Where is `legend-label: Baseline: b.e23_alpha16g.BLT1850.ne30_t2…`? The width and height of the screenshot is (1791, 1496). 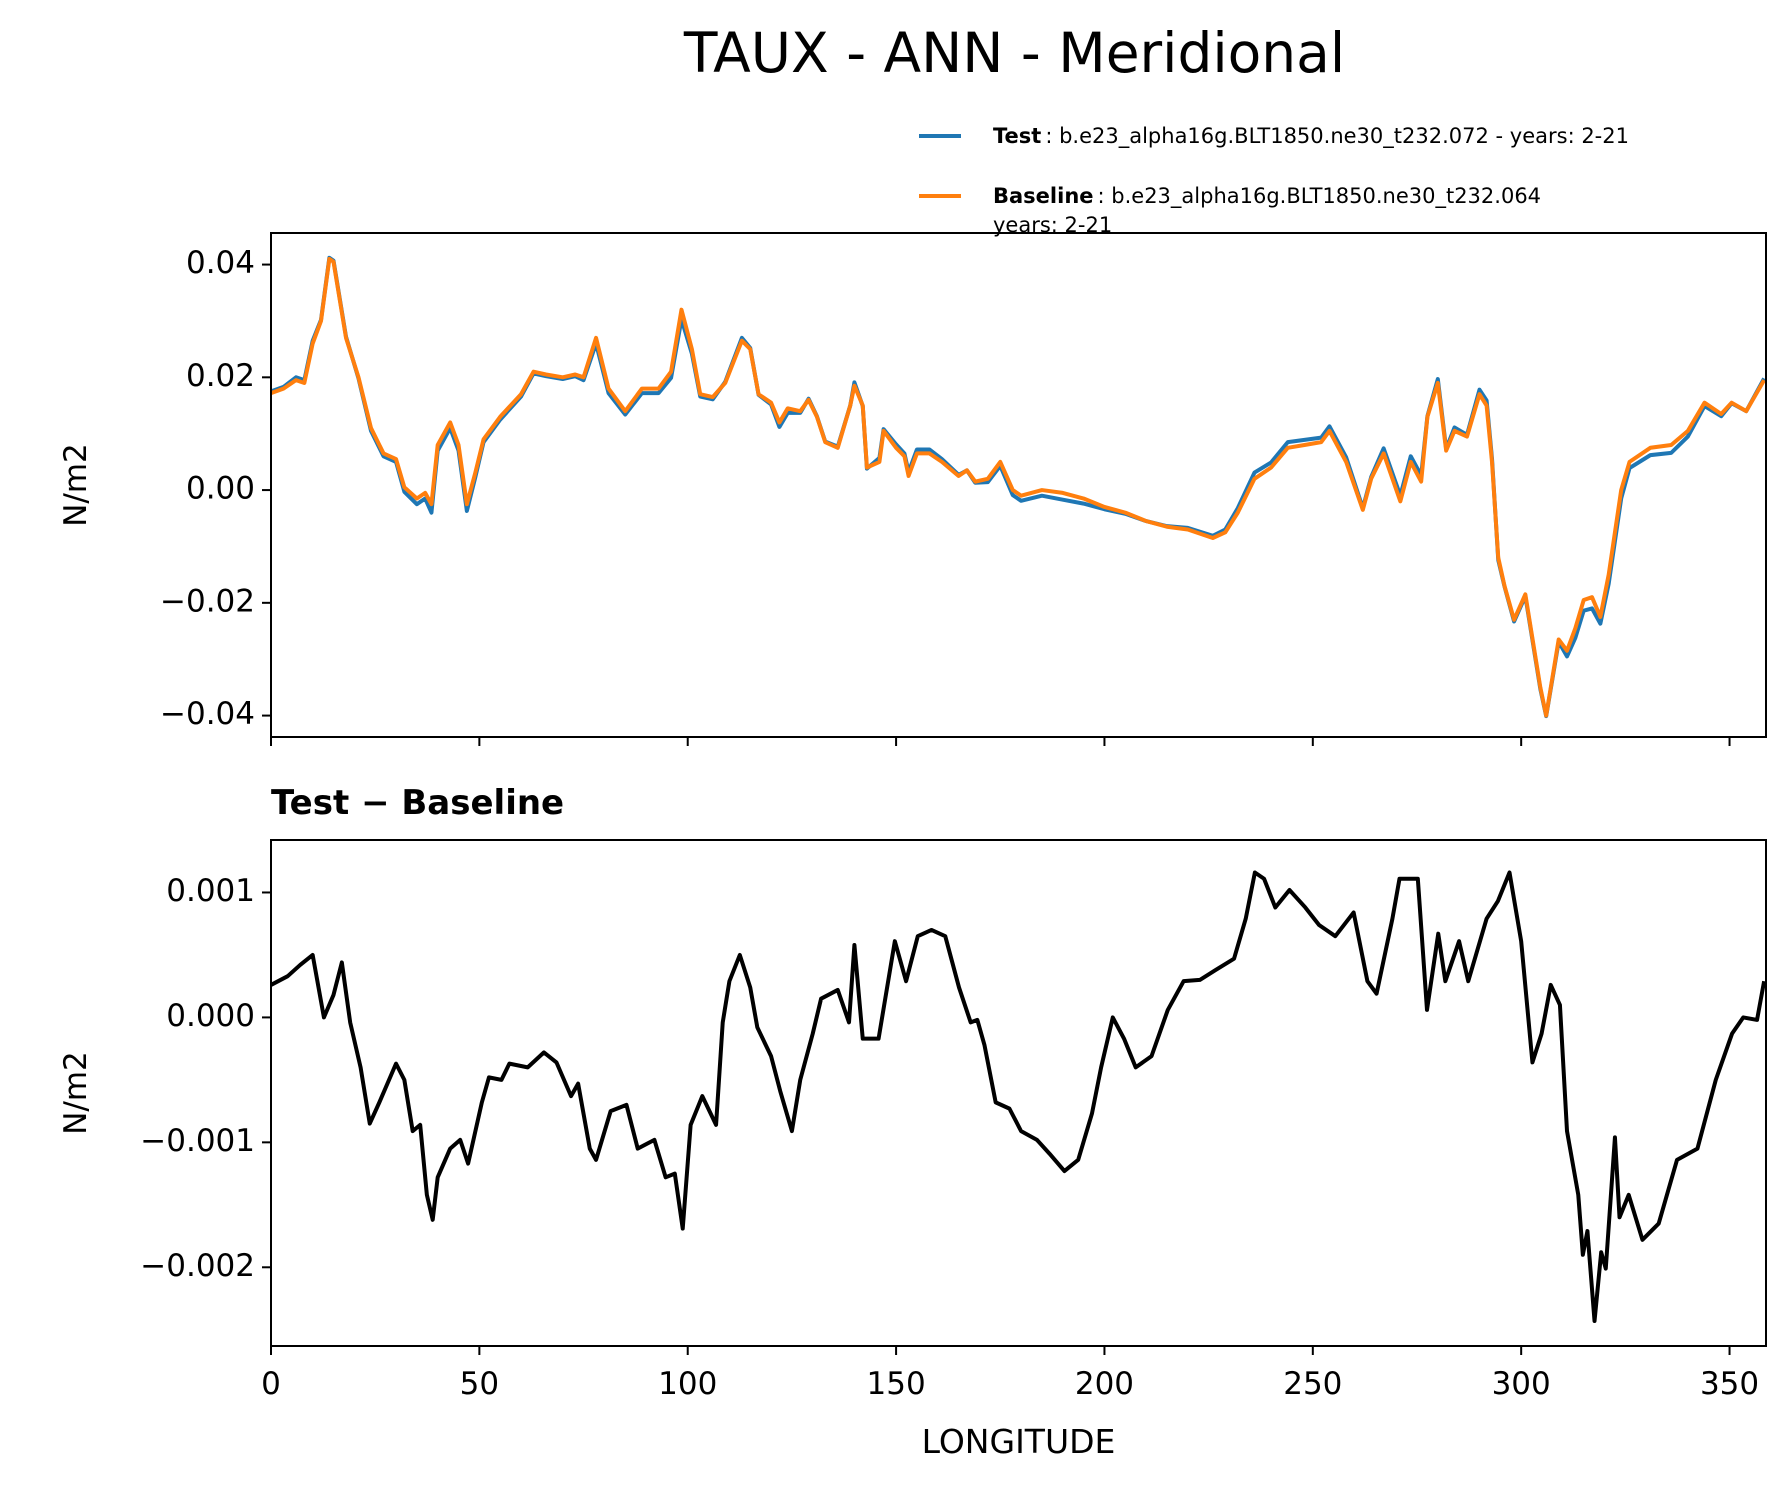
legend-label: Baseline: b.e23_alpha16g.BLT1850.ne30_t2… is located at coordinates (1267, 196).